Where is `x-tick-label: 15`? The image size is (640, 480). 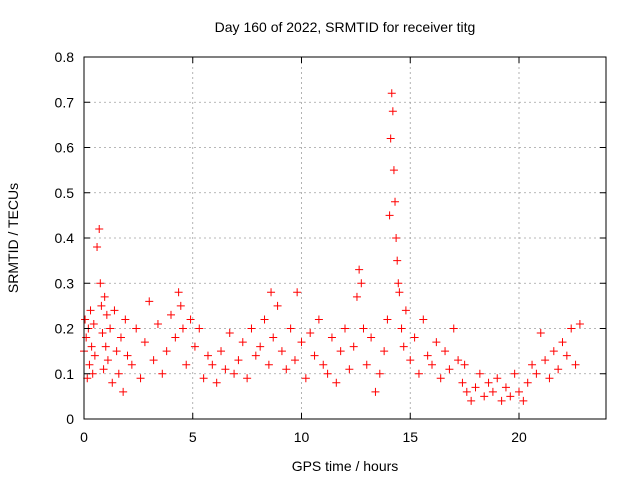
x-tick-label: 15 is located at coordinates (410, 437).